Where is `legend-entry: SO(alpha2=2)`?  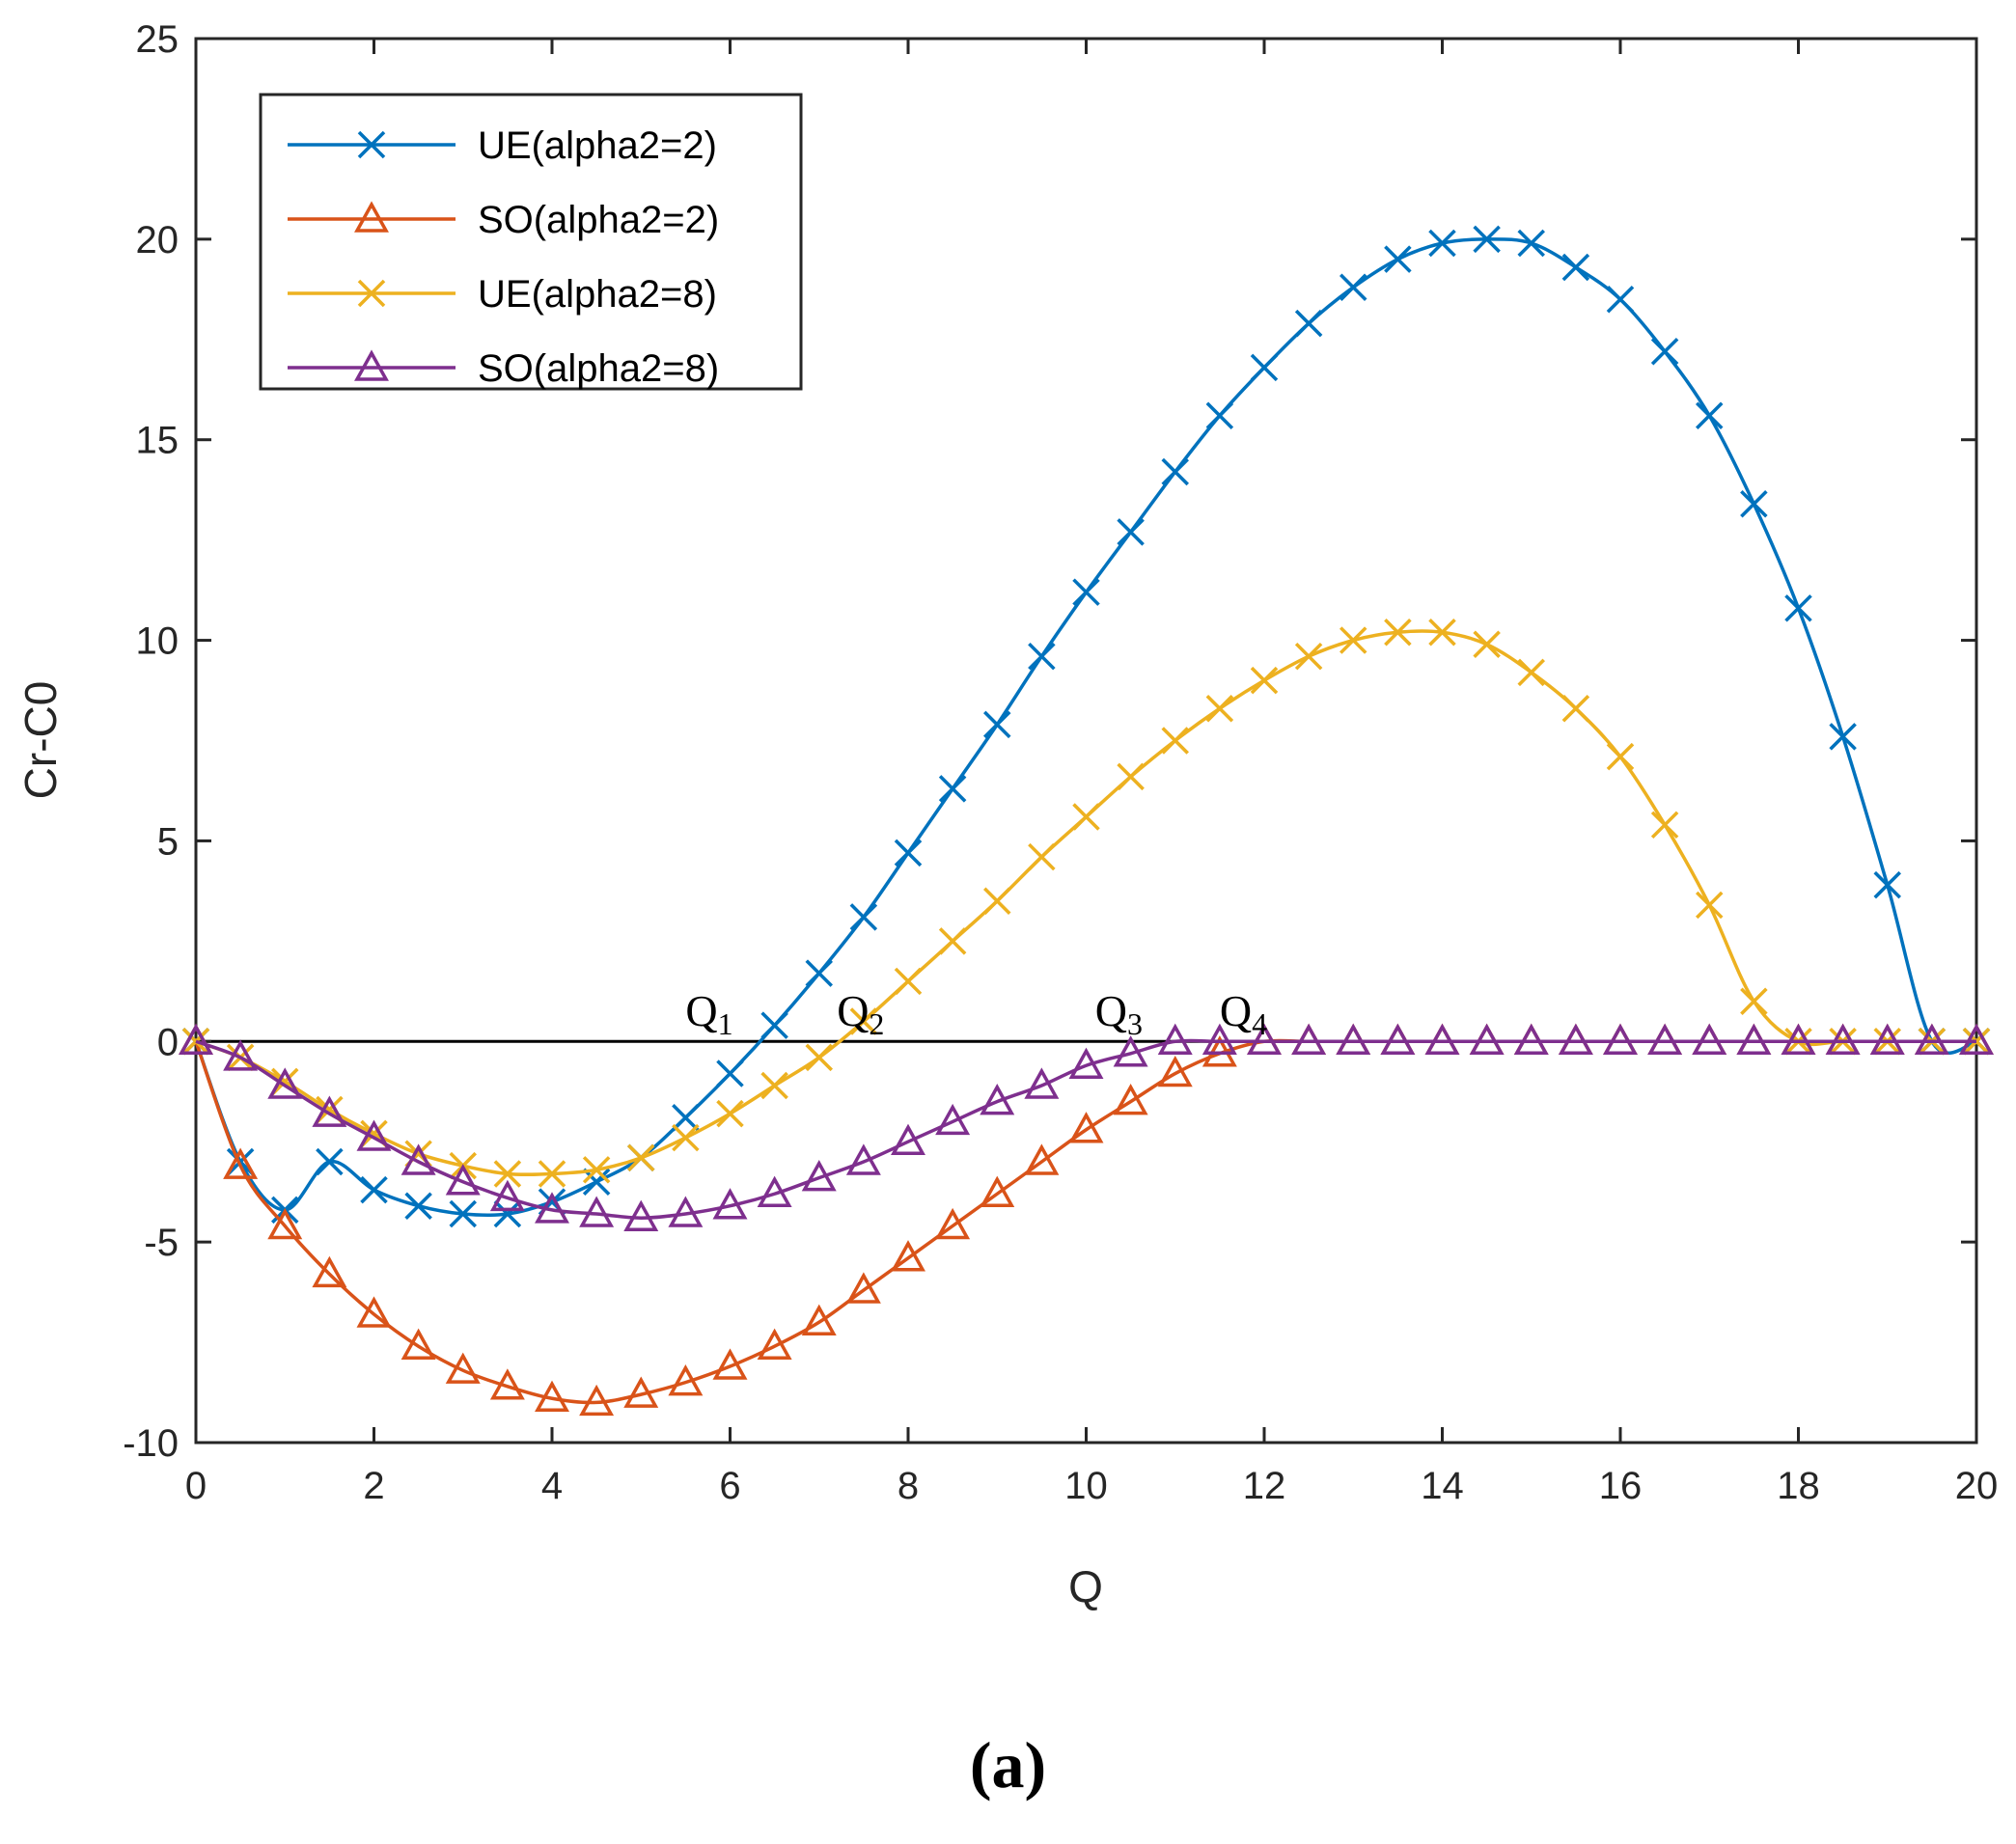 legend-entry: SO(alpha2=2) is located at coordinates (504, 220).